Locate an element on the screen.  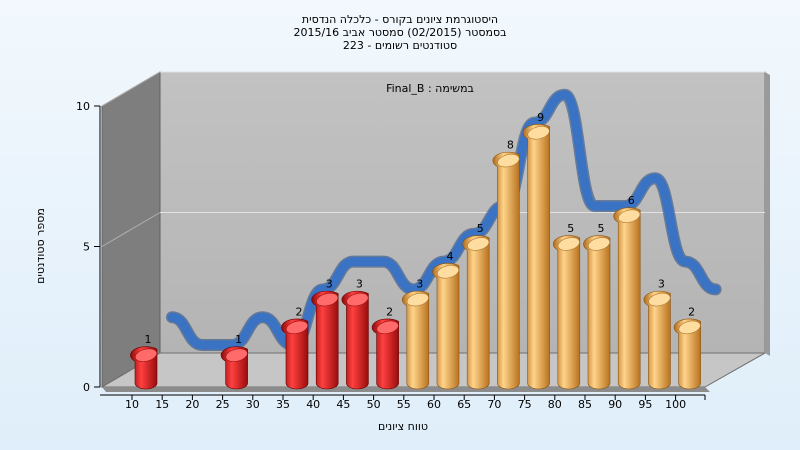
x-tick-label: 100 is located at coordinates (675, 404).